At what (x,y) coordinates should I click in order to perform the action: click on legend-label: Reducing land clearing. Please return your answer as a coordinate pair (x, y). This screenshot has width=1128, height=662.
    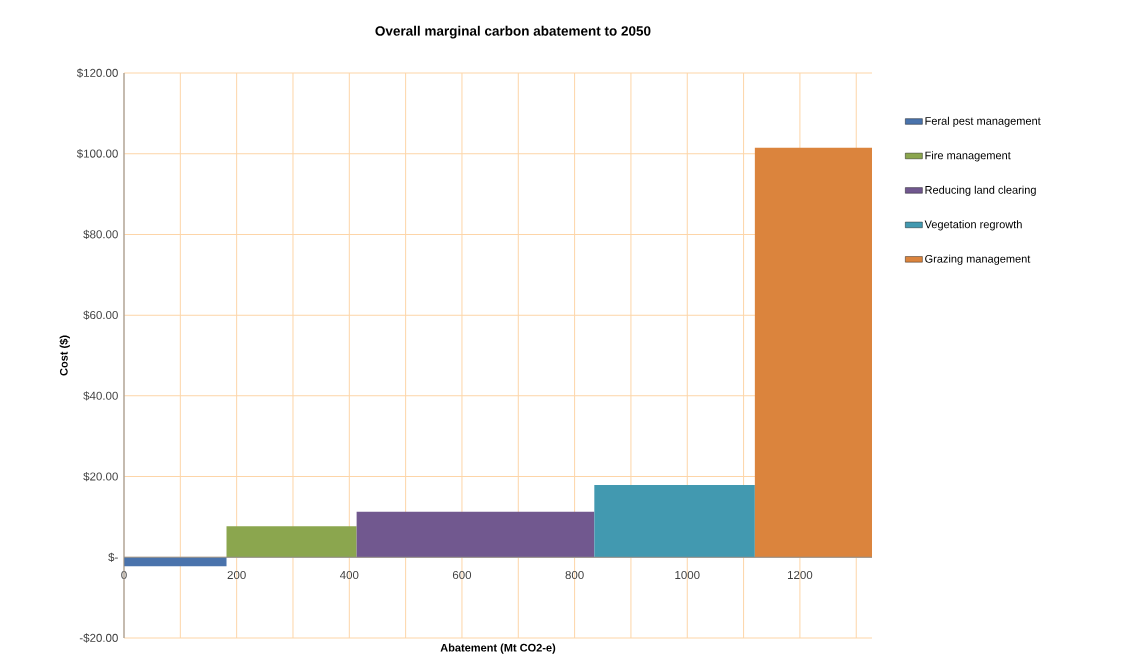
    Looking at the image, I should click on (980, 190).